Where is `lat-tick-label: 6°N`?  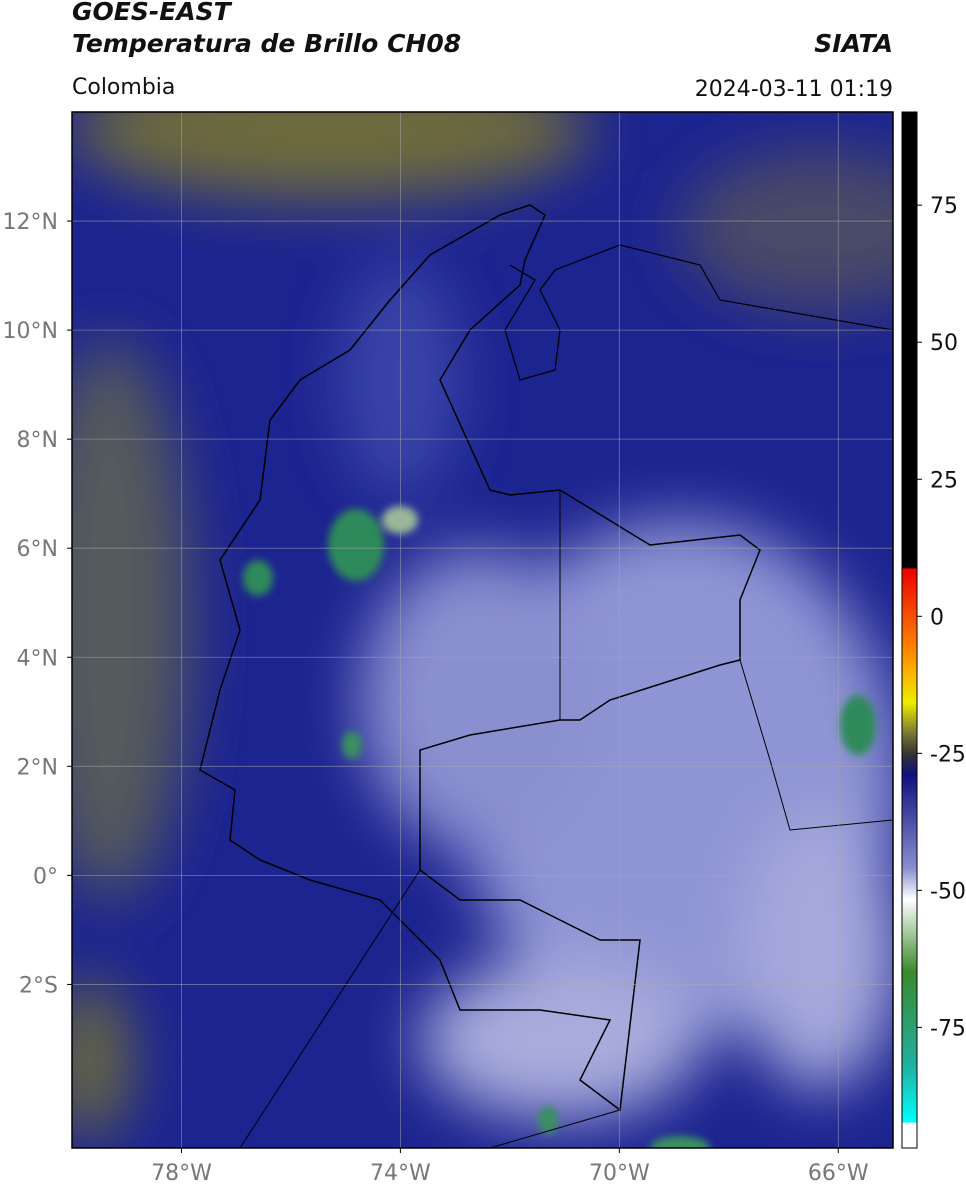 lat-tick-label: 6°N is located at coordinates (37, 549).